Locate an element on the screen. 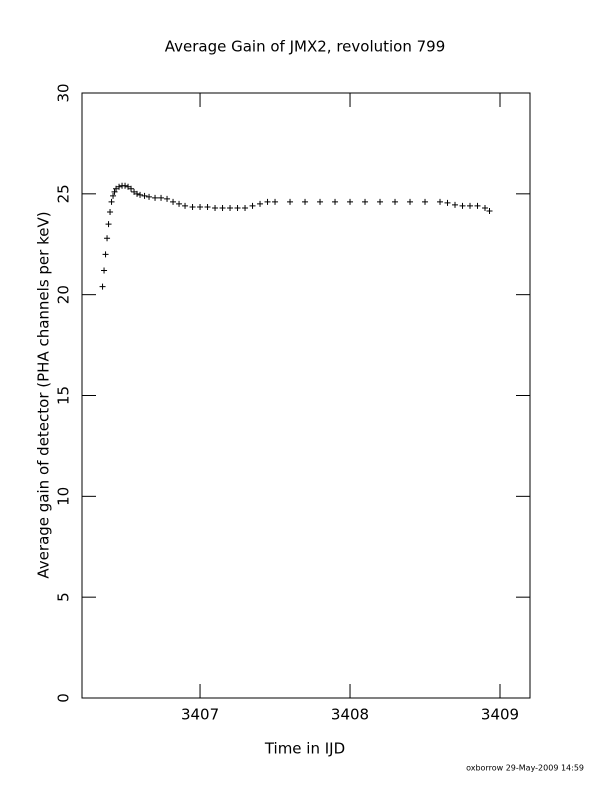 The image size is (612, 796). y-tick-label: 0 is located at coordinates (64, 698).